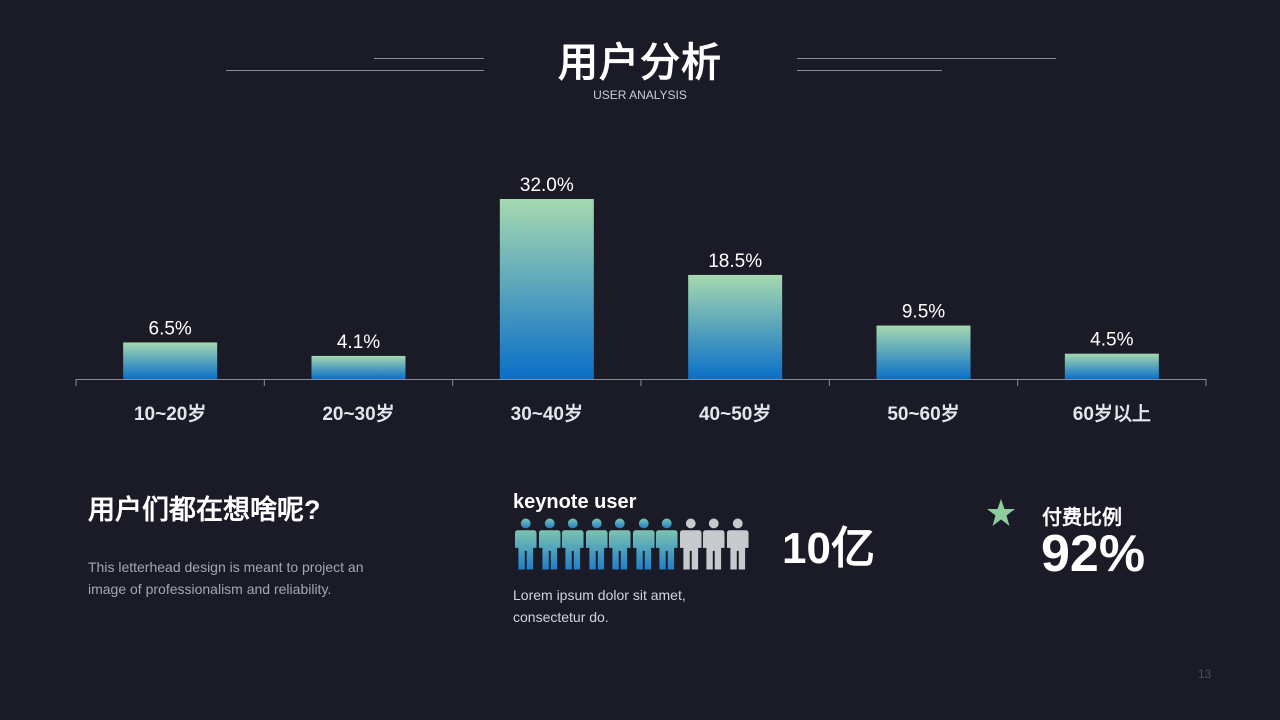 The width and height of the screenshot is (1280, 720). What do you see at coordinates (923, 312) in the screenshot?
I see `bar-value-label: 9.5%` at bounding box center [923, 312].